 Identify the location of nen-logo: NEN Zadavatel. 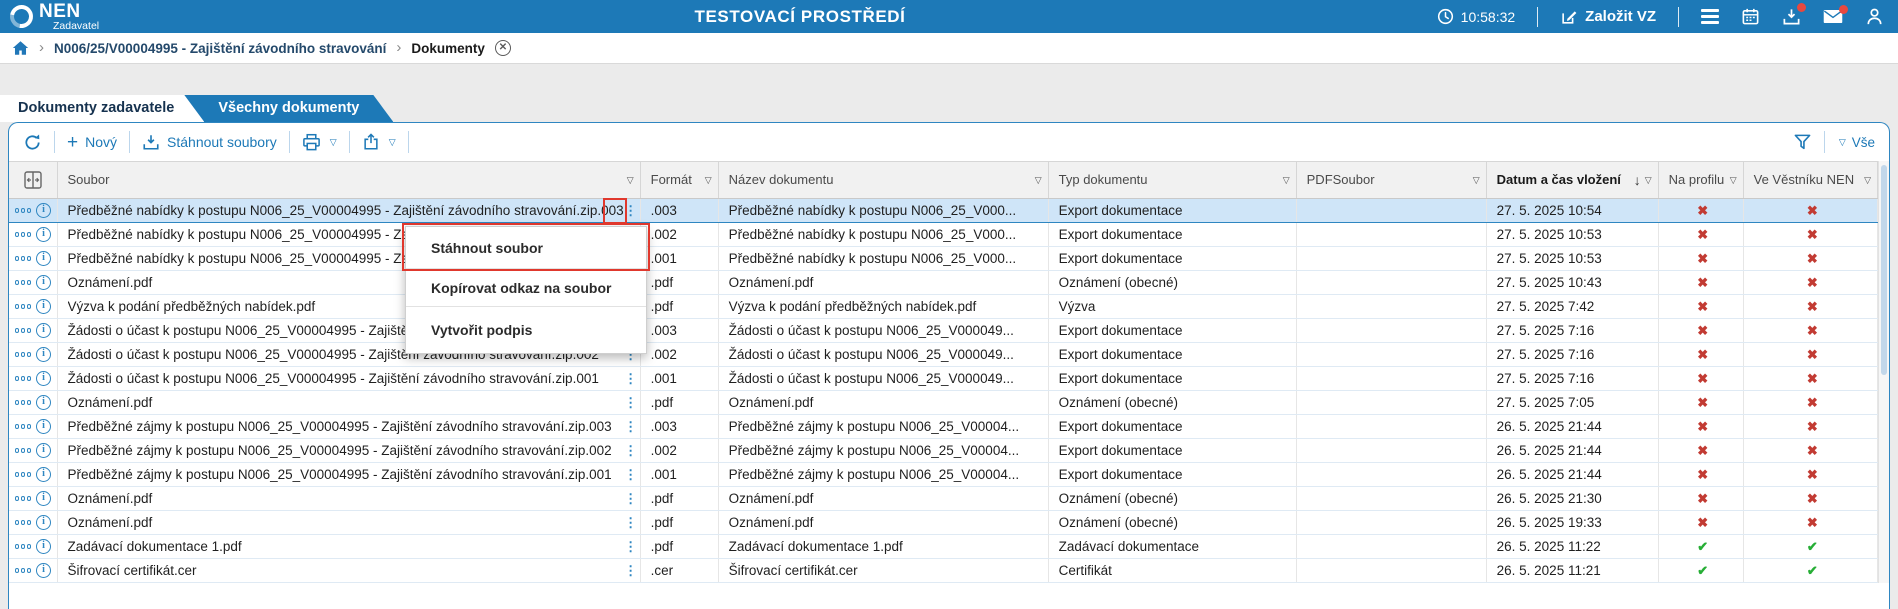
(52, 16).